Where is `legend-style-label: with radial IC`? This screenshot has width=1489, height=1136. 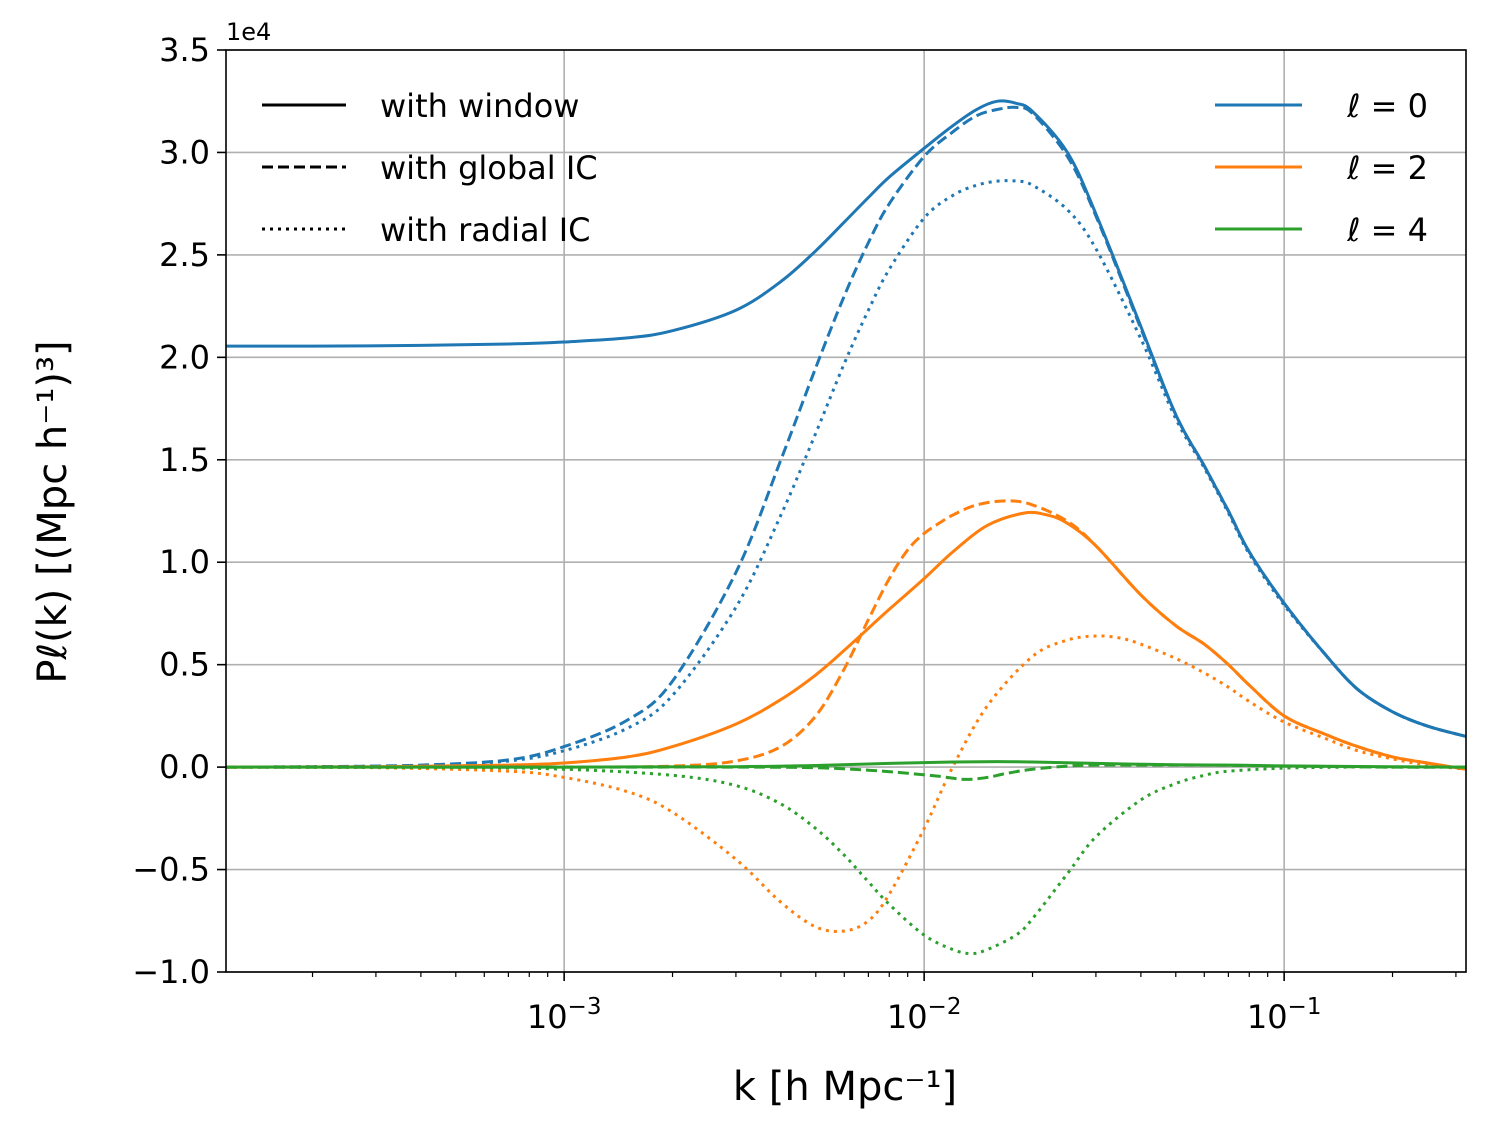
legend-style-label: with radial IC is located at coordinates (485, 230).